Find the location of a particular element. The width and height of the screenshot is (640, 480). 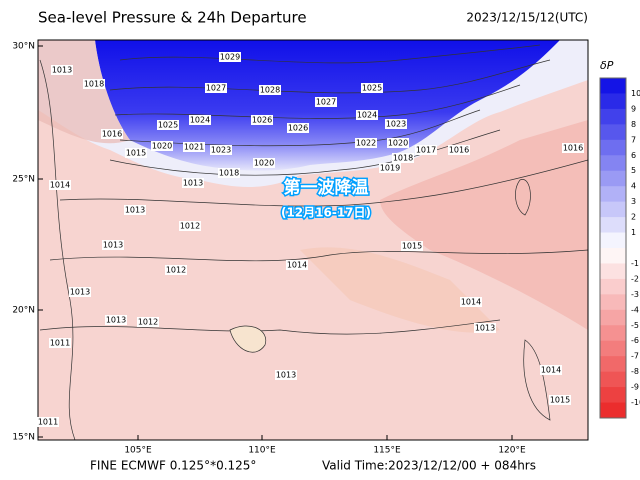

isobar-label: 1011 is located at coordinates (48, 422).